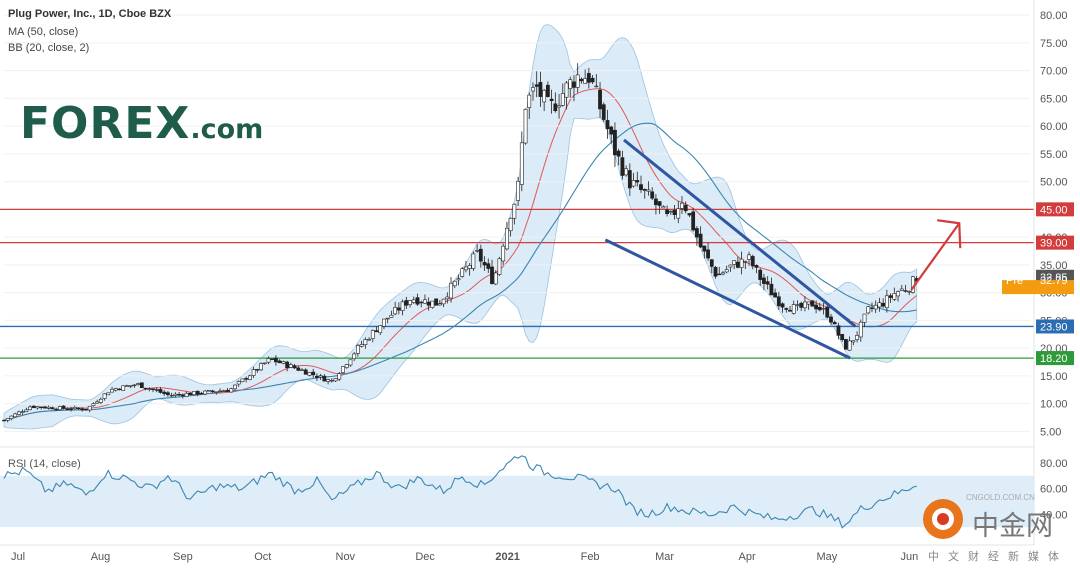 This screenshot has height=573, width=1080. I want to click on month-label: Sep, so click(183, 557).